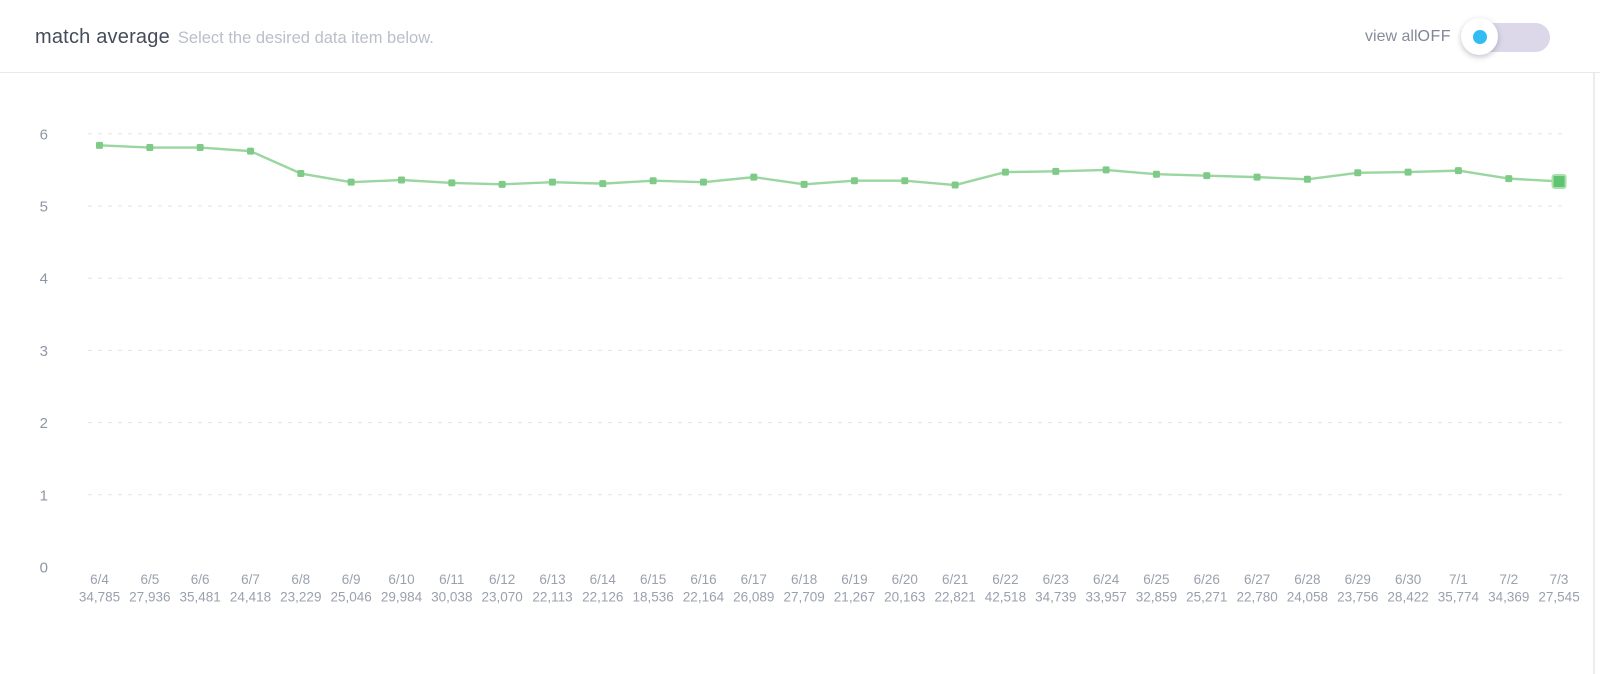  Describe the element at coordinates (1559, 579) in the screenshot. I see `x-axis-date-label: 7/3` at that location.